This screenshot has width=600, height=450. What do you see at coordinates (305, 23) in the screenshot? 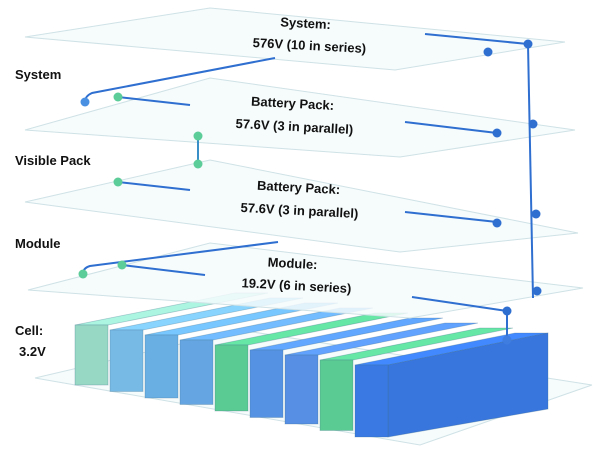
I see `system-layer-title: System:` at bounding box center [305, 23].